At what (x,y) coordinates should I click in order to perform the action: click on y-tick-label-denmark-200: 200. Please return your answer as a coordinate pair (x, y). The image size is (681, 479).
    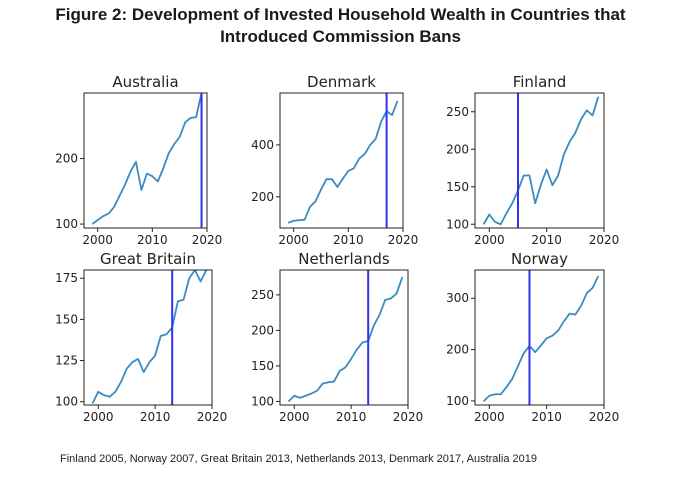
    Looking at the image, I should click on (262, 197).